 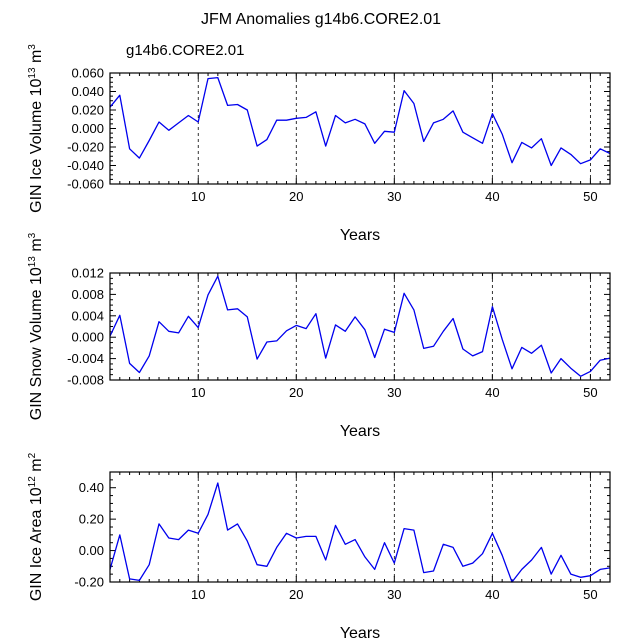 I want to click on y-axis-label: GIN Ice Area 1012 m2, so click(x=36, y=526).